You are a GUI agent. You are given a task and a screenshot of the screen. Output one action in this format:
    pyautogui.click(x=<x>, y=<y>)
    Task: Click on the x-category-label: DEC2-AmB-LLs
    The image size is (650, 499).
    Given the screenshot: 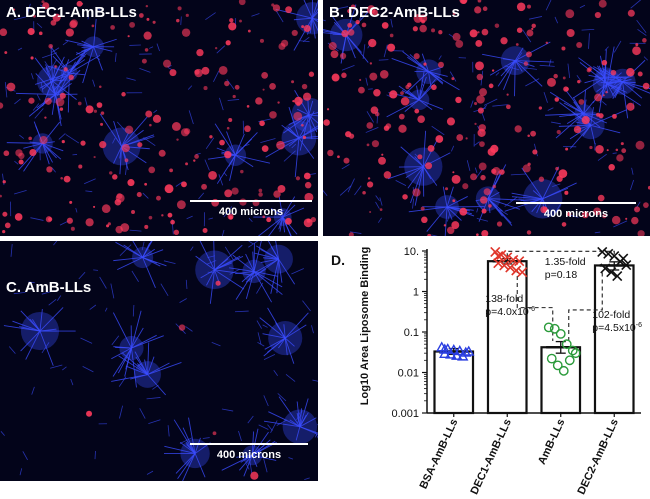 What is the action you would take?
    pyautogui.click(x=597, y=456)
    